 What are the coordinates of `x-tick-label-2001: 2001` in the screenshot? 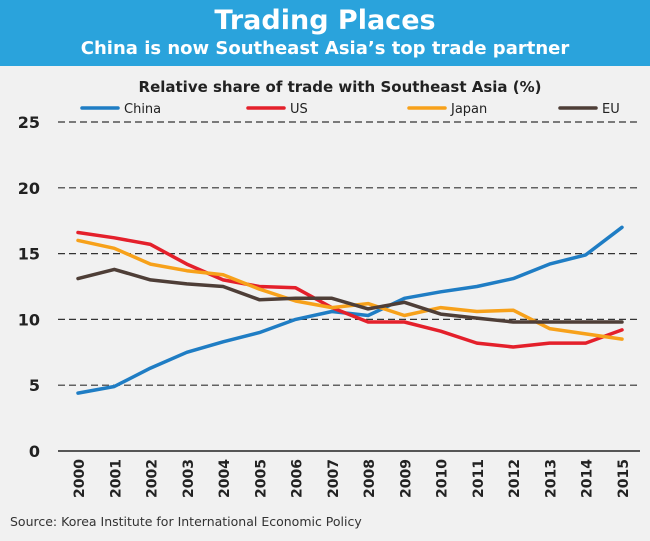 It's located at (116, 478).